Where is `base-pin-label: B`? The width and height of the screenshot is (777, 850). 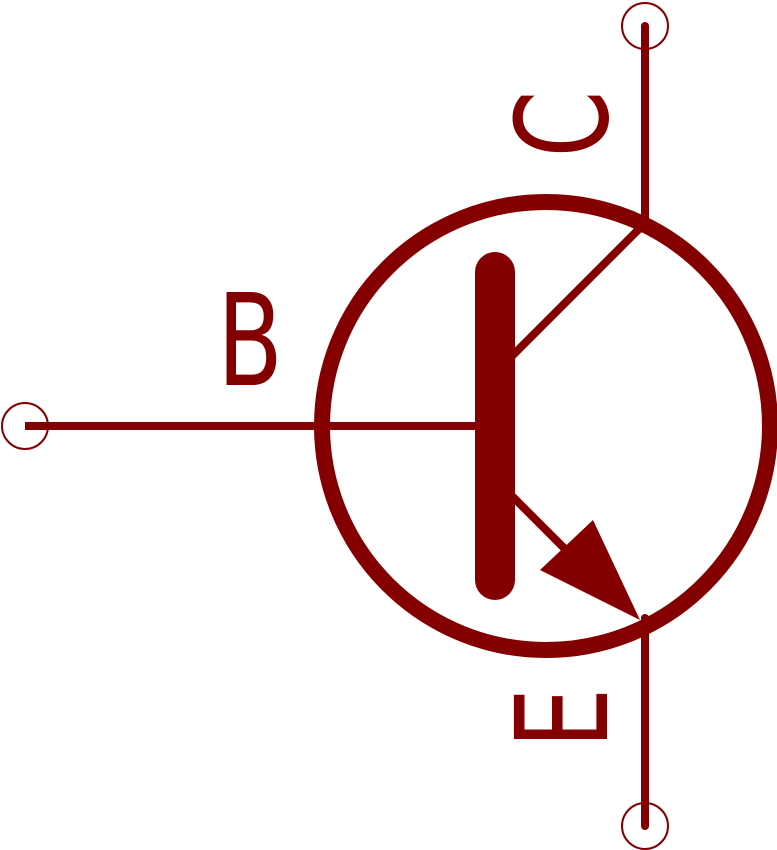 base-pin-label: B is located at coordinates (250, 340).